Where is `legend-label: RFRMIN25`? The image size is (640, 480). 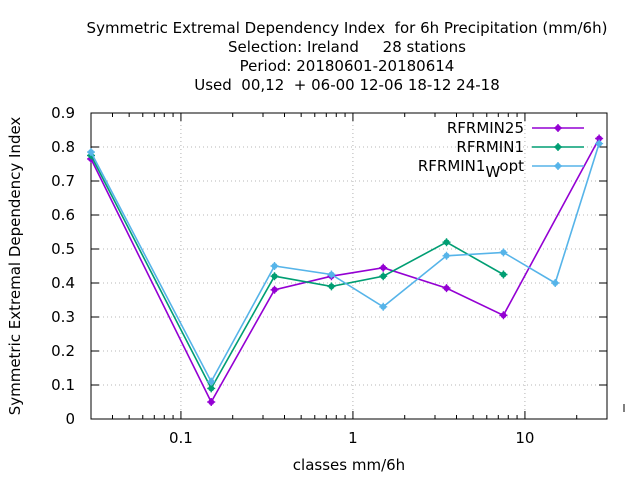 legend-label: RFRMIN25 is located at coordinates (485, 128).